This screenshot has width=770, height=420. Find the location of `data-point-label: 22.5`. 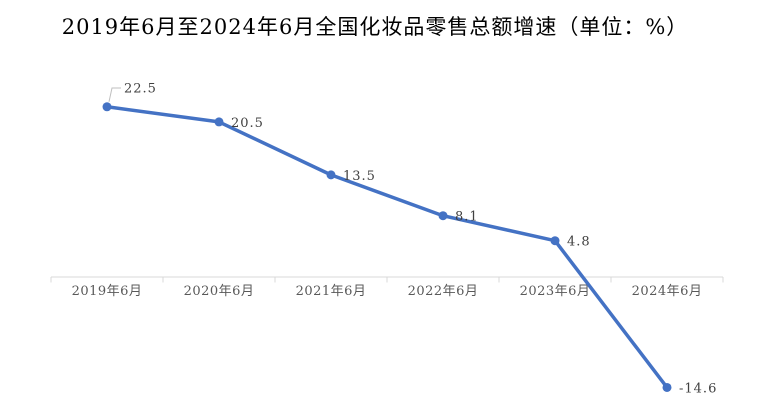

data-point-label: 22.5 is located at coordinates (140, 89).